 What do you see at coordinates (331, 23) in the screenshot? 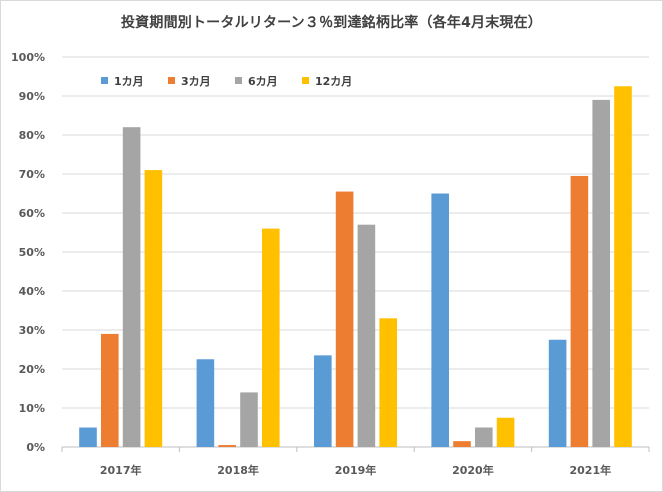
I see `chart-title: 投資期間別トータルリターン３％到達銘柄比率（各年4月末現在）` at bounding box center [331, 23].